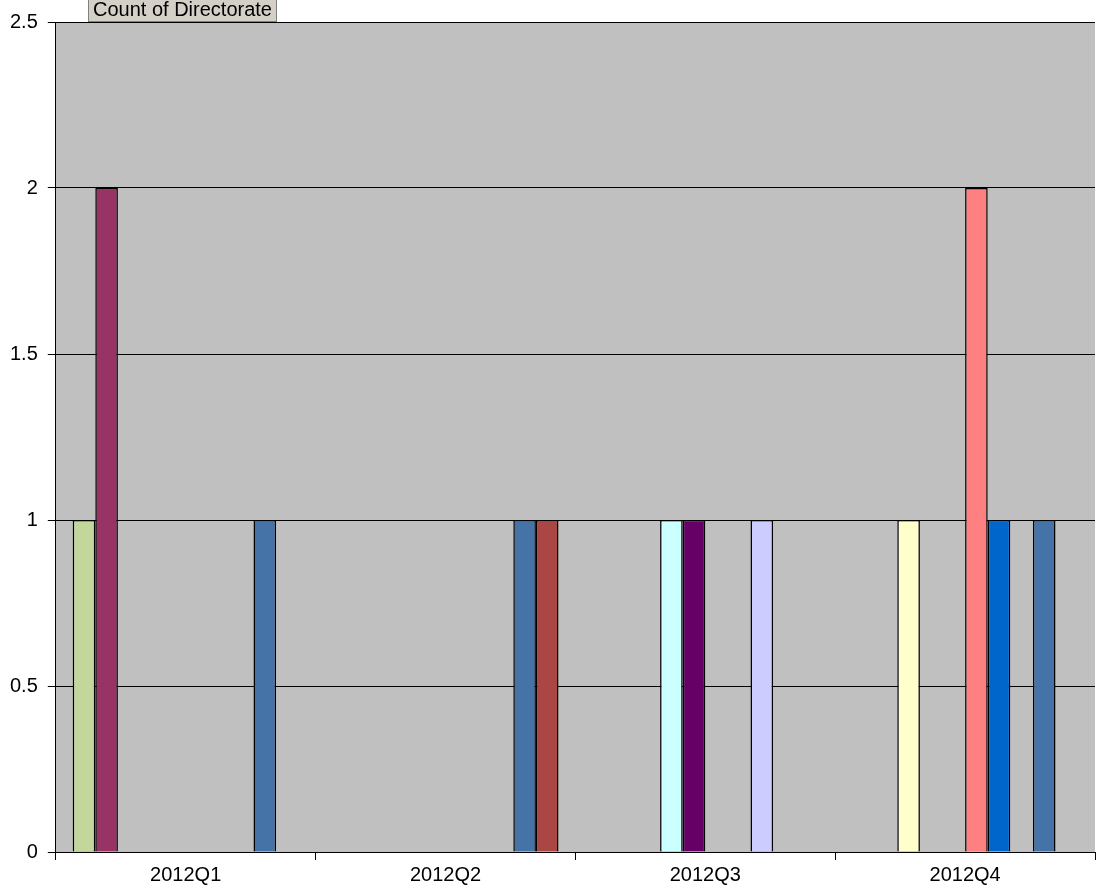 Image resolution: width=1097 pixels, height=890 pixels. Describe the element at coordinates (23, 684) in the screenshot. I see `y-tick-label: 0.5` at that location.